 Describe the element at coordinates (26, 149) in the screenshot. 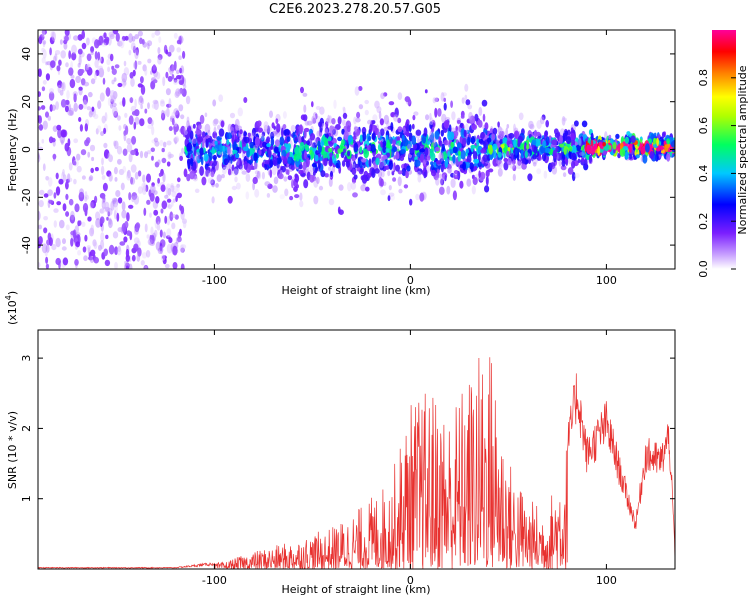

I see `heatmap-y-tick-label: 0` at that location.